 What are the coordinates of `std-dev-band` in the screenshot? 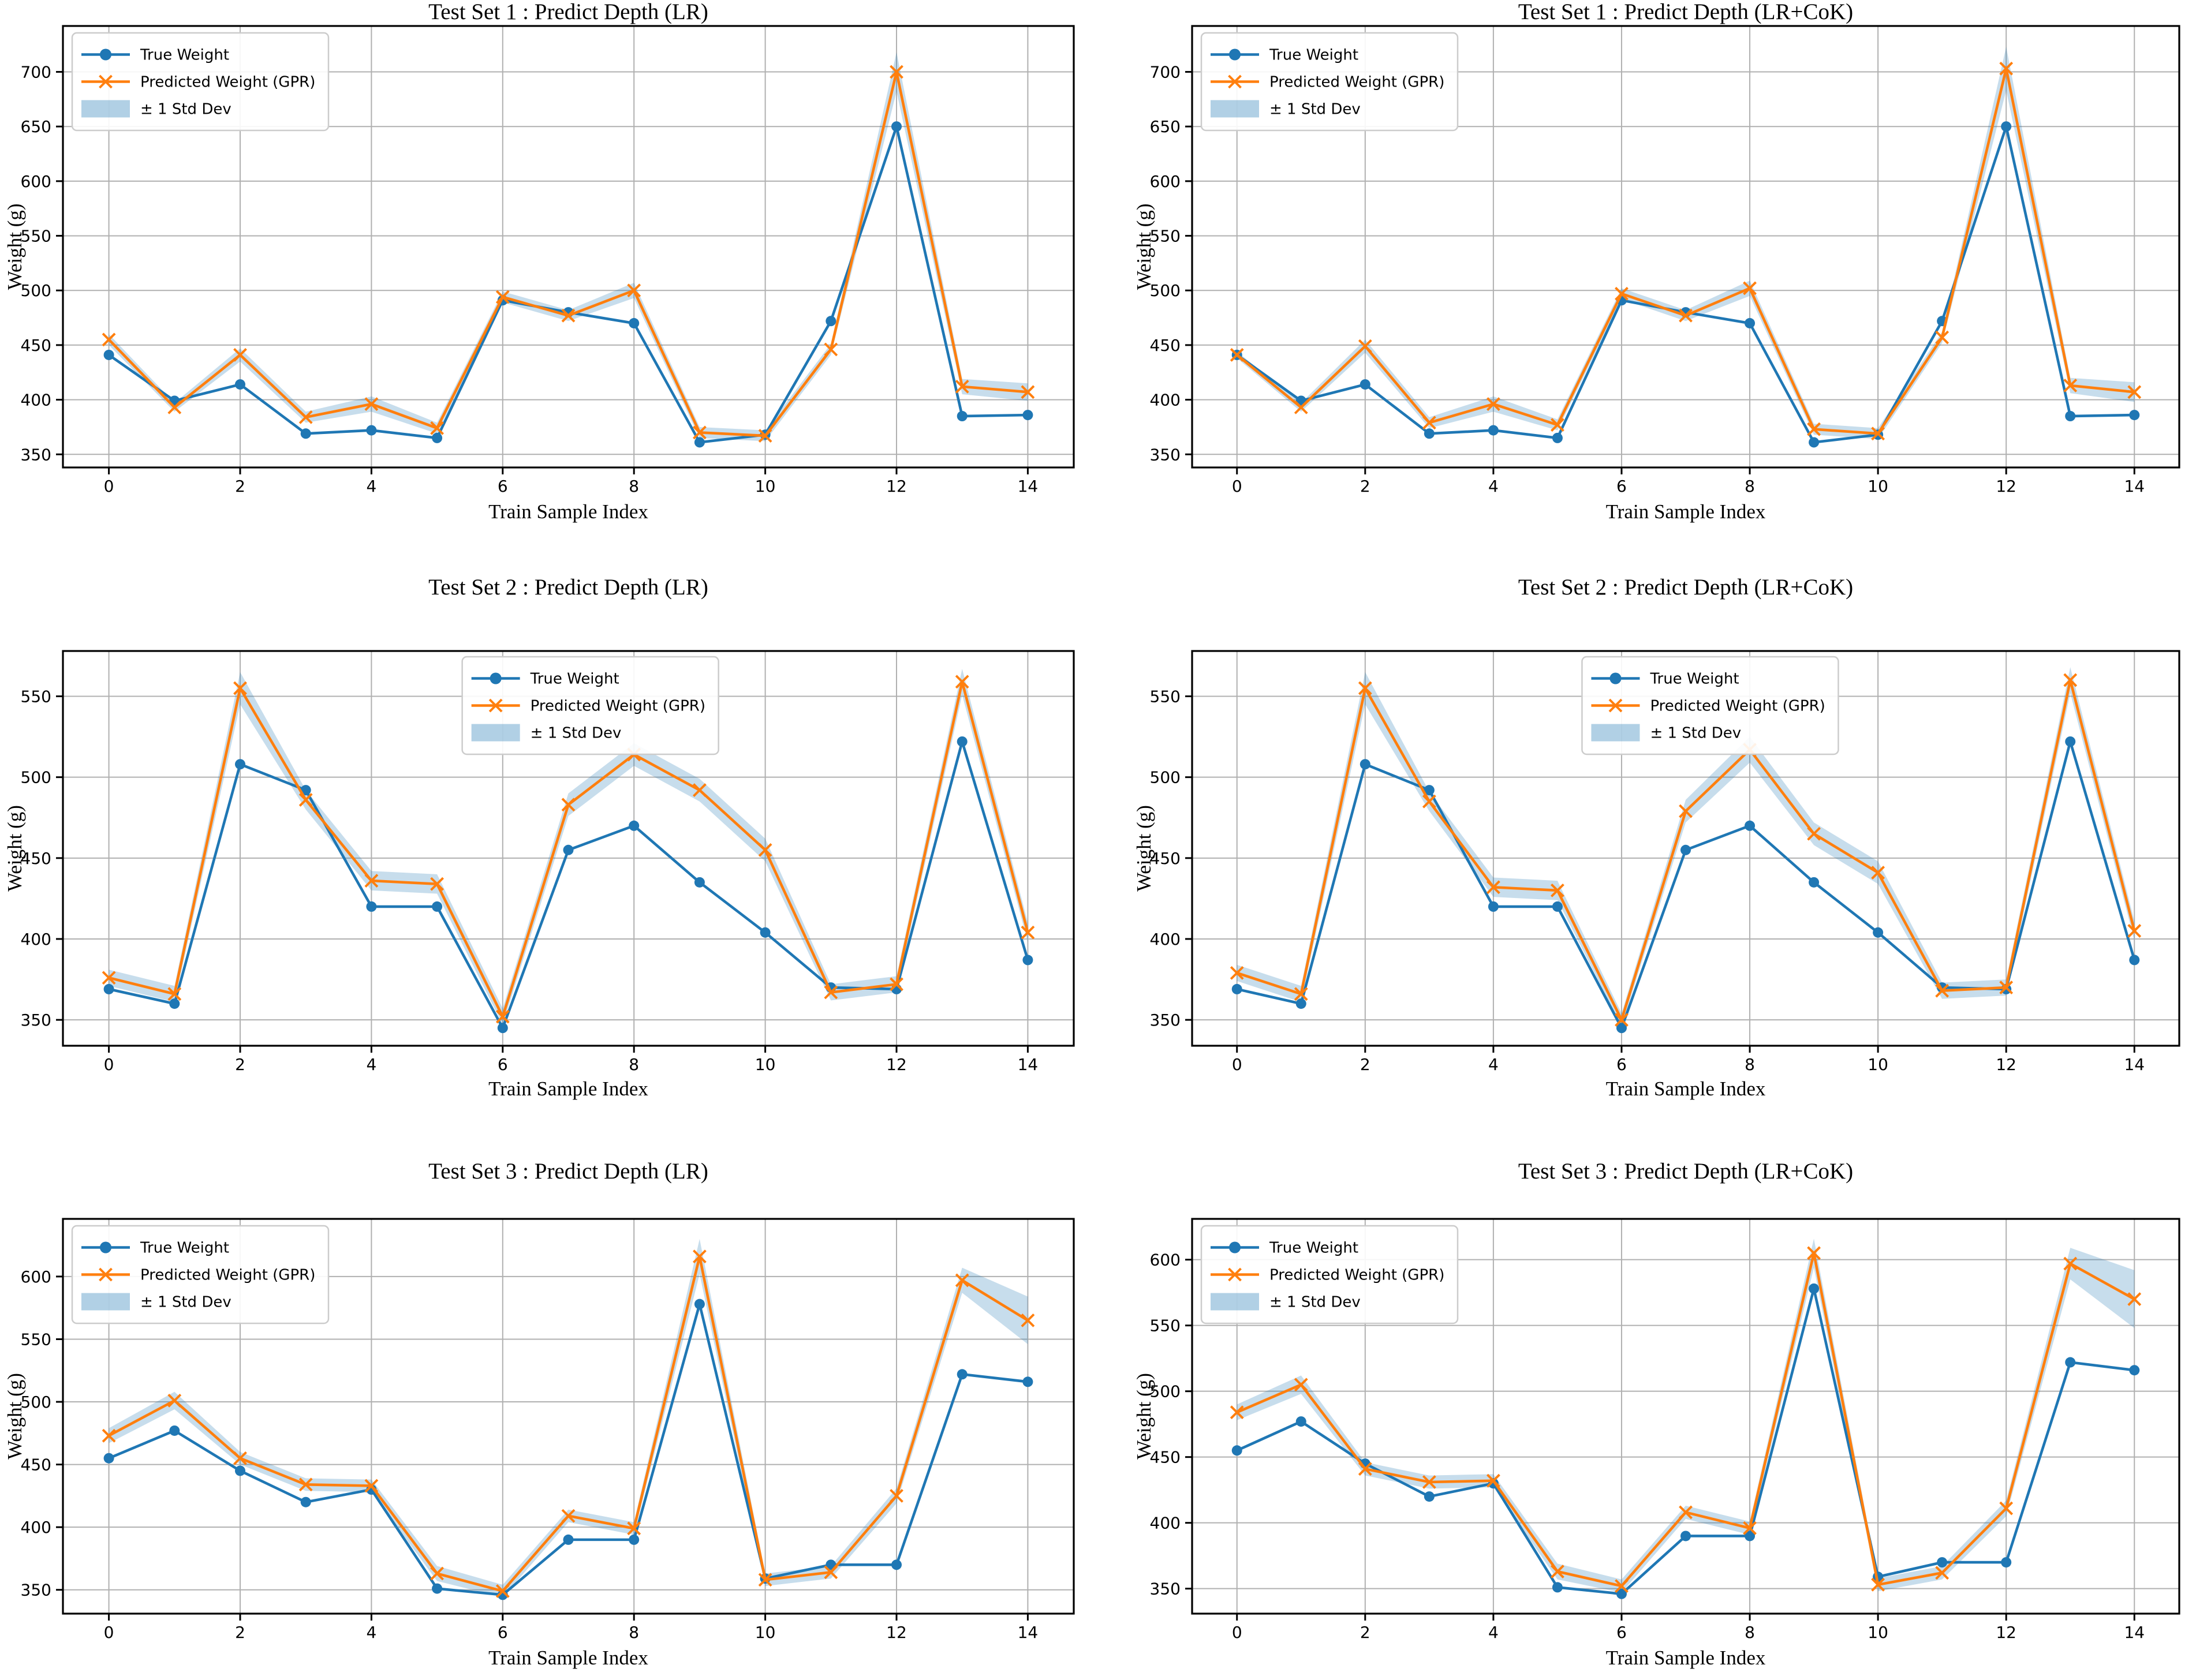 It's located at (1686, 847).